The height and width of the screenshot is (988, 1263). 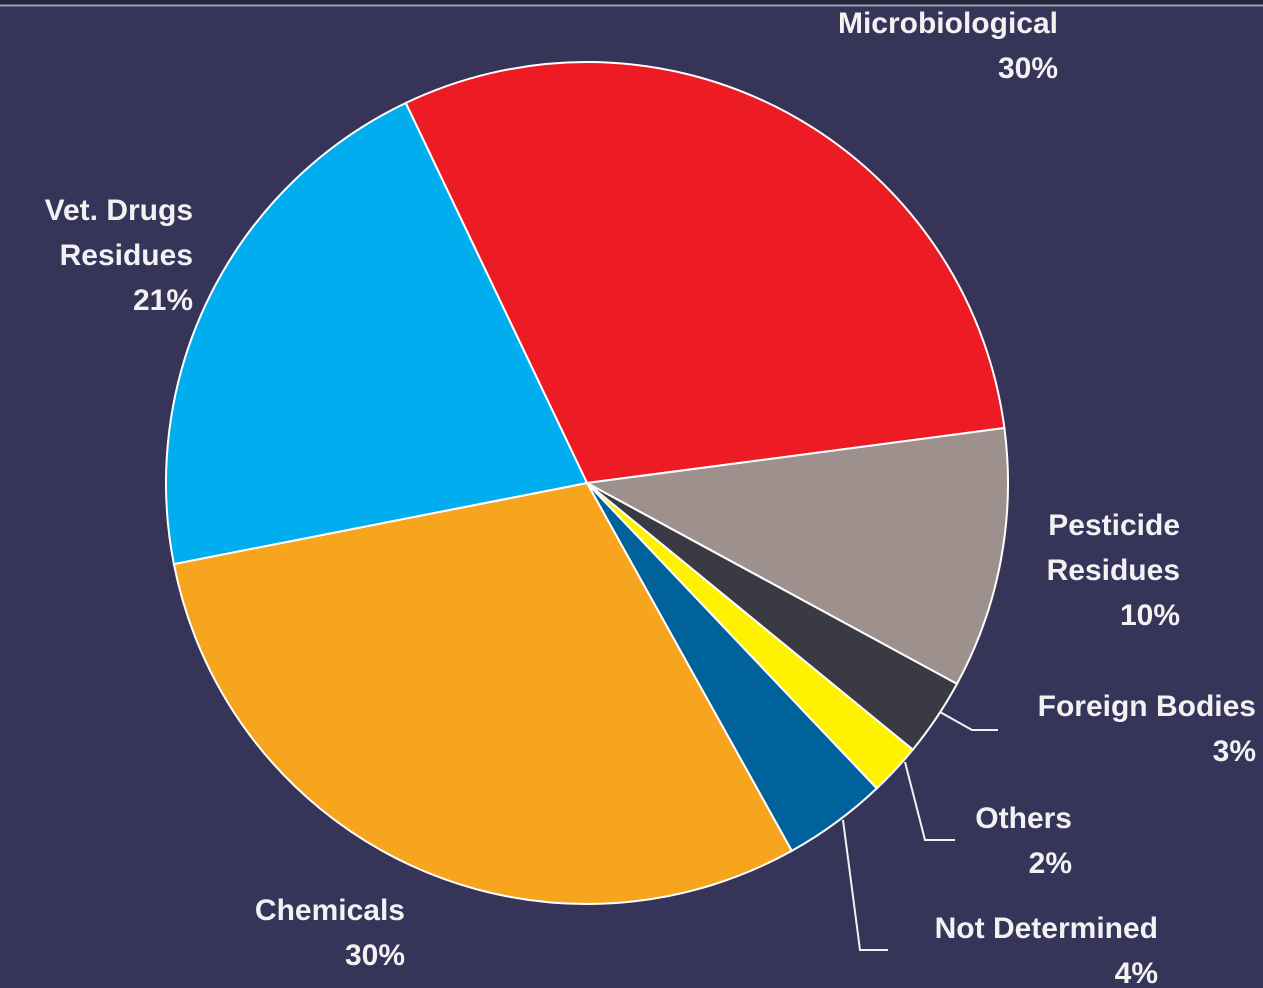 I want to click on value-label: 2%, so click(x=1050, y=863).